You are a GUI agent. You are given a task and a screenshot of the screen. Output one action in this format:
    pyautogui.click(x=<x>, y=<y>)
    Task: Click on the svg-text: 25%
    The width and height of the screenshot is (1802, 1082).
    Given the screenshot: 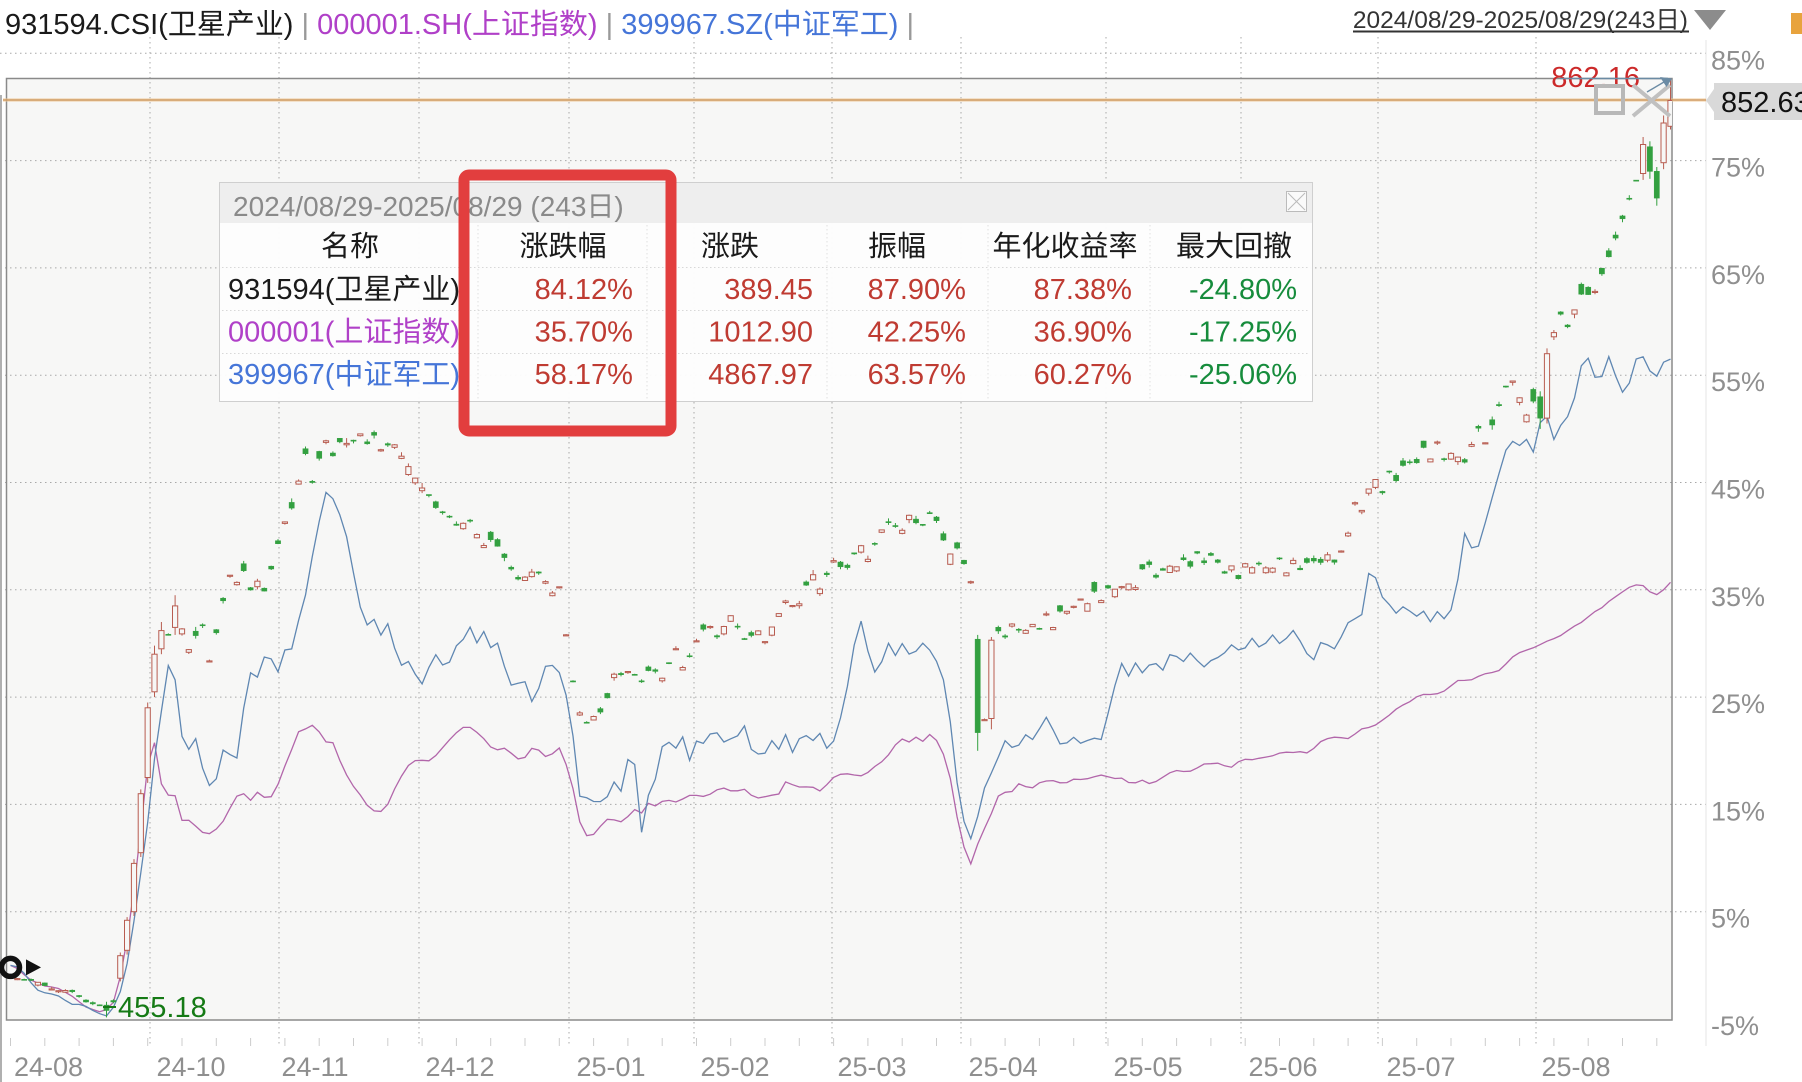 What is the action you would take?
    pyautogui.click(x=1738, y=704)
    